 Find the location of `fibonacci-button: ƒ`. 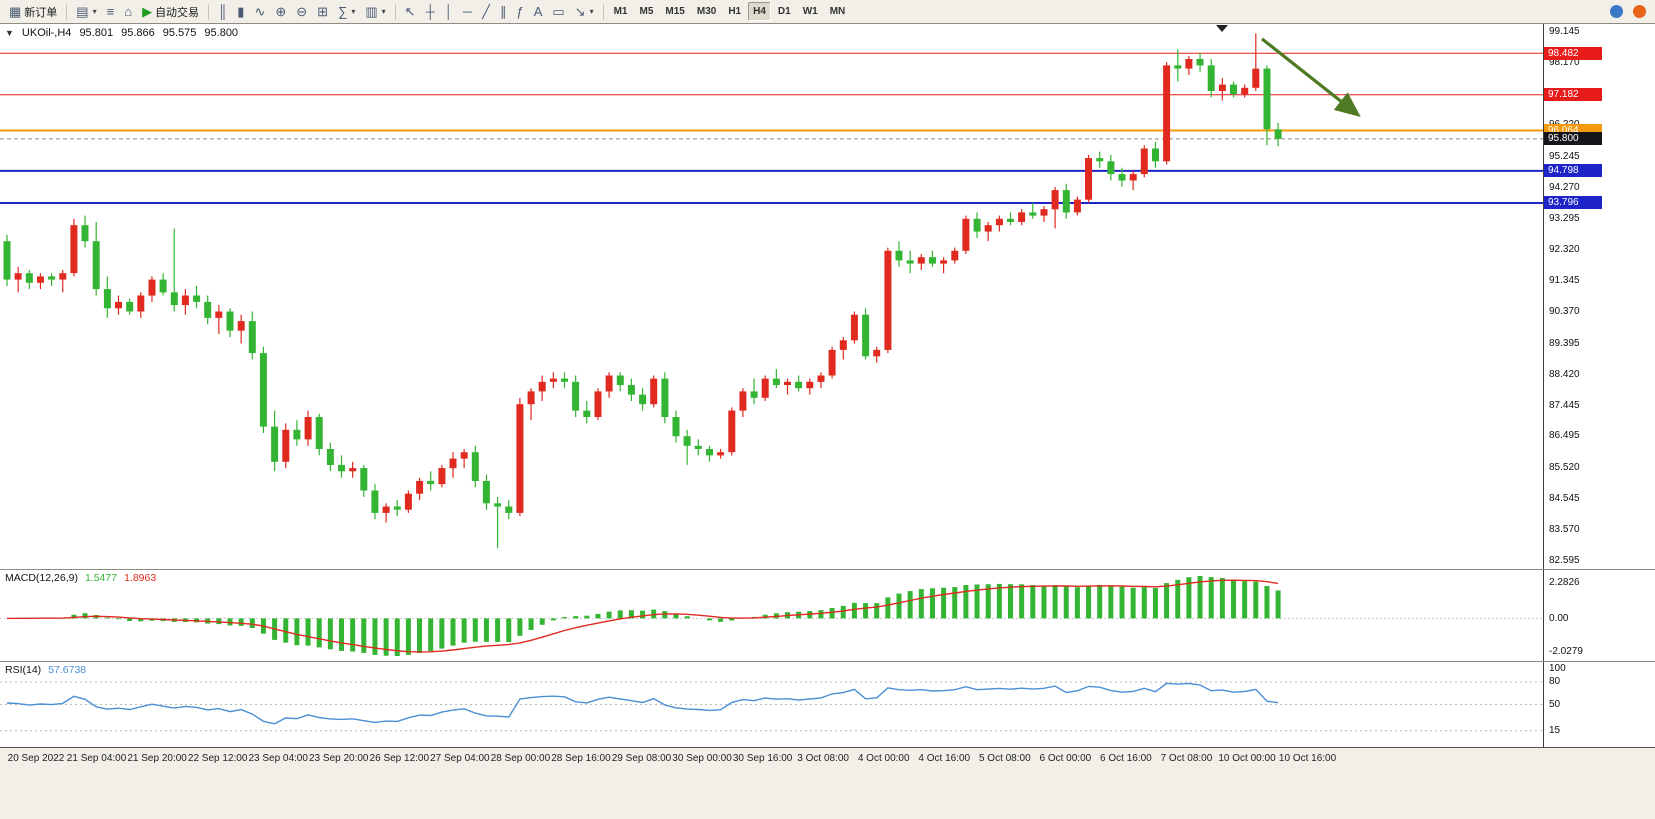

fibonacci-button: ƒ is located at coordinates (519, 11).